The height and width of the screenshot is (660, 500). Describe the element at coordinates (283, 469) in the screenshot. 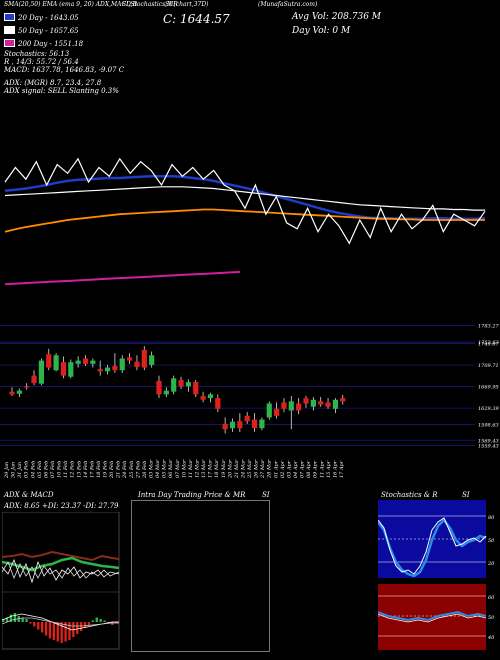

I see `date-tick: 02 Apr` at that location.